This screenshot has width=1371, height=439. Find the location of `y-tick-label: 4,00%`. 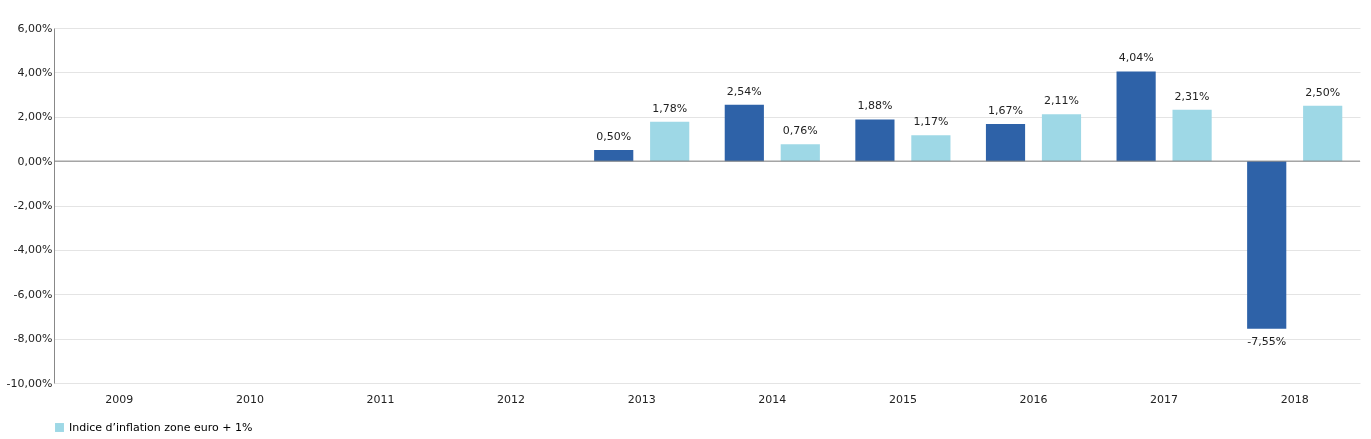

y-tick-label: 4,00% is located at coordinates (35, 72).